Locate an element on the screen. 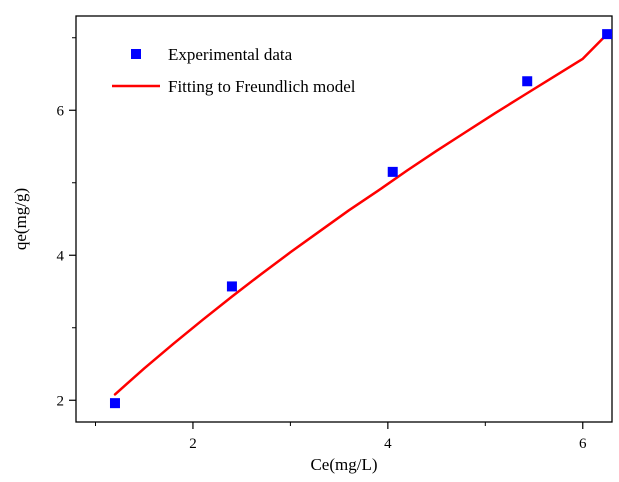 This screenshot has width=619, height=482. y-tick-label-1: 4 is located at coordinates (61, 256).